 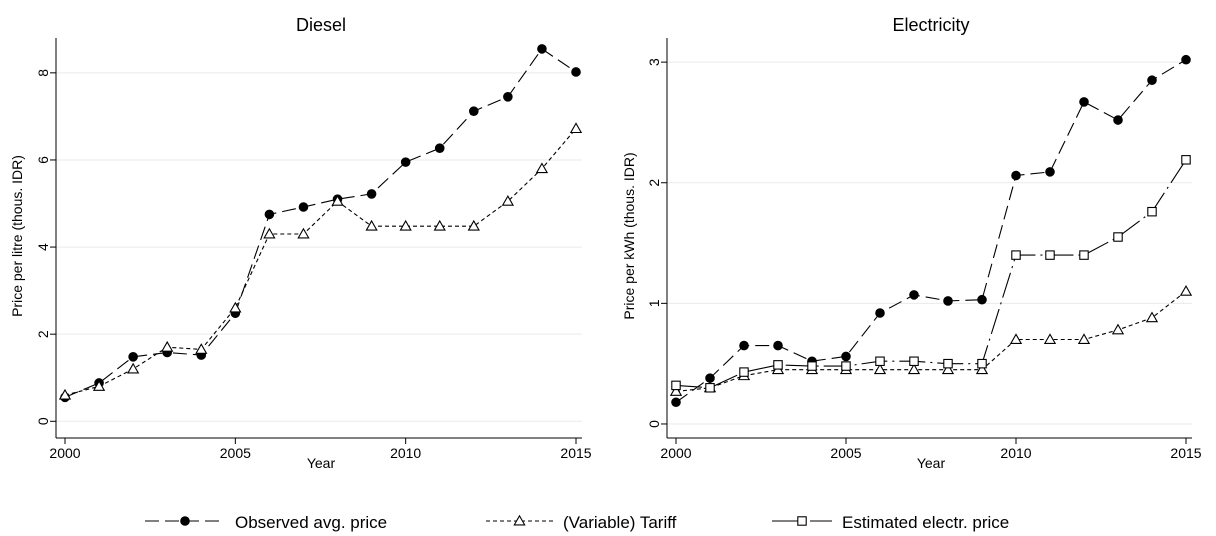 I want to click on electricity-y-tick-label: 3, so click(x=654, y=62).